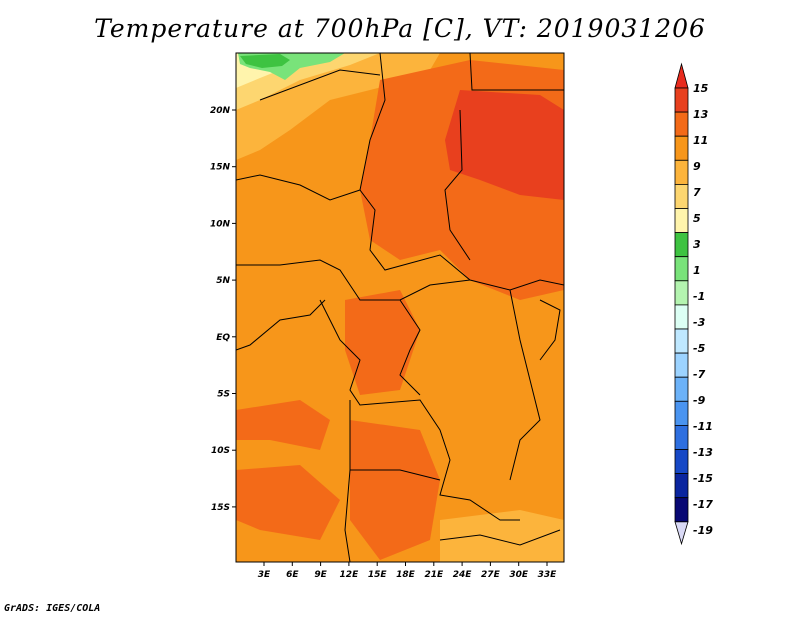 The width and height of the screenshot is (800, 618). What do you see at coordinates (382, 342) in the screenshot?
I see `warm-patch-central` at bounding box center [382, 342].